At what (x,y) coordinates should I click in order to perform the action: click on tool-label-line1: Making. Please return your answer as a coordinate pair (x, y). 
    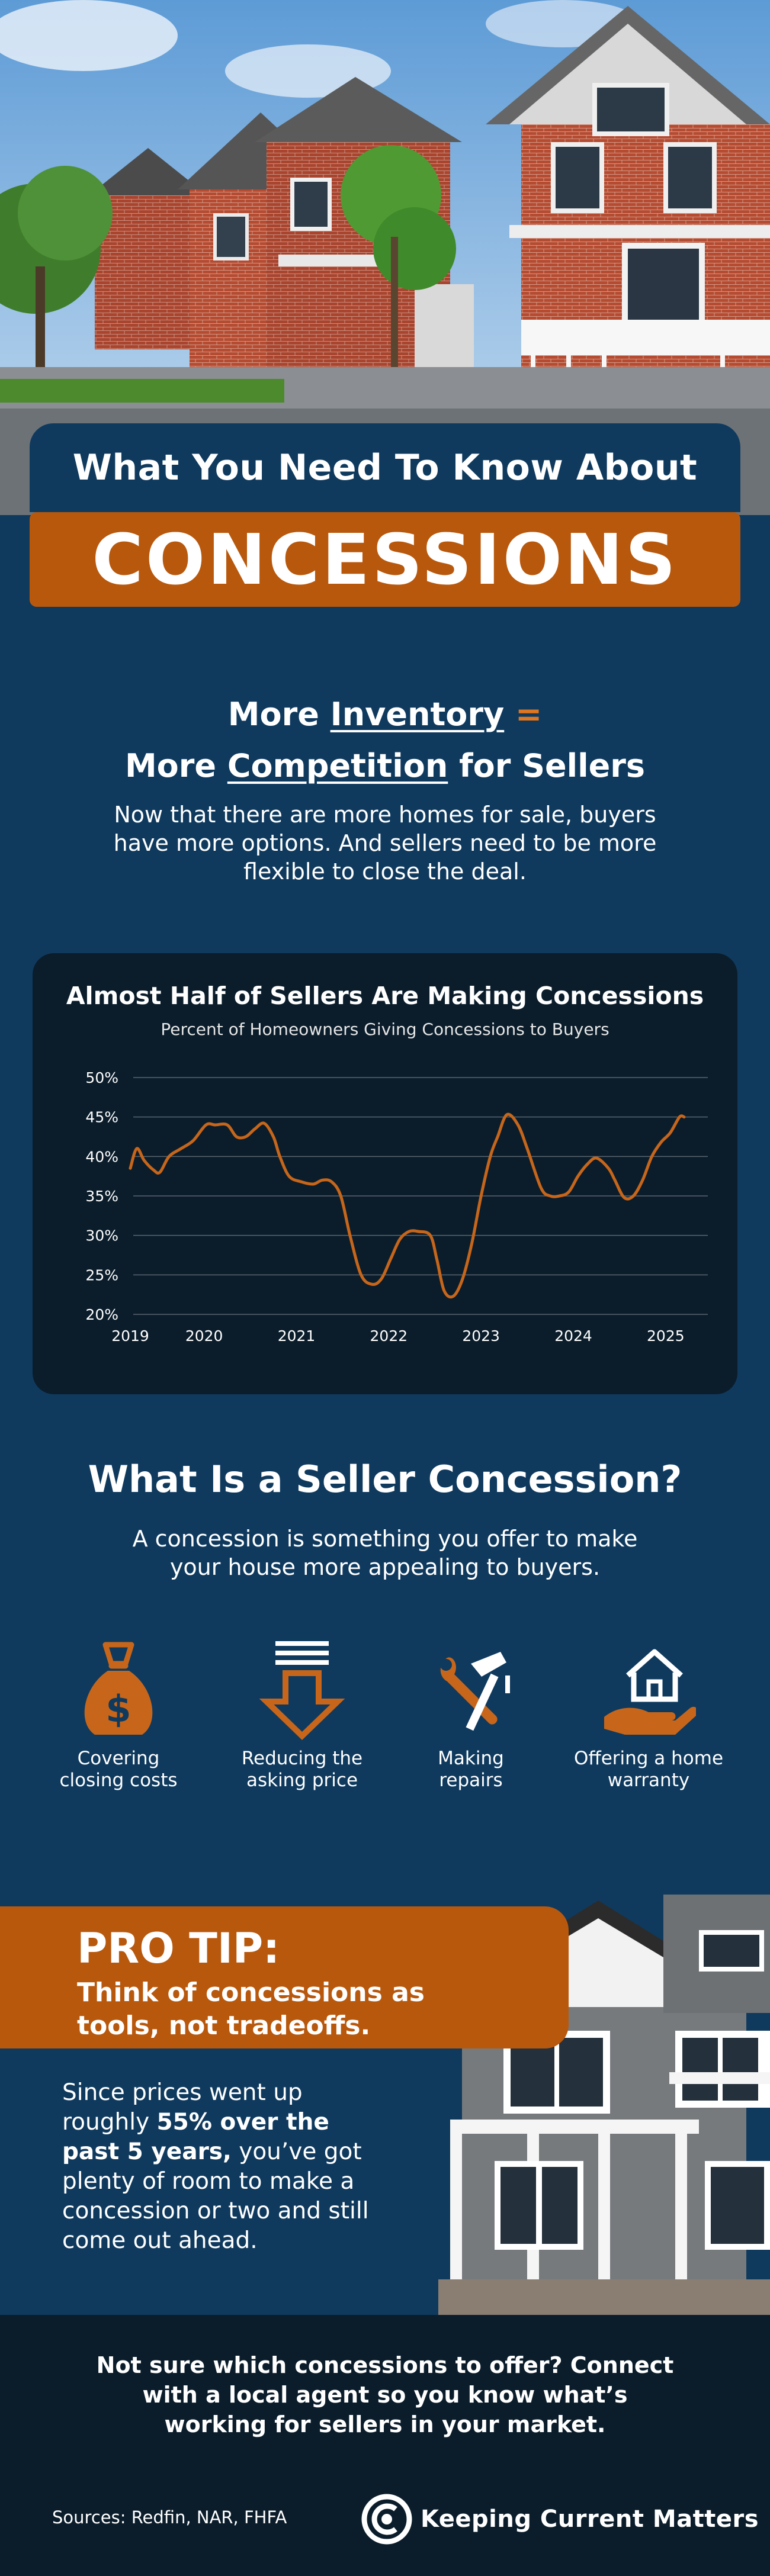
    Looking at the image, I should click on (471, 1759).